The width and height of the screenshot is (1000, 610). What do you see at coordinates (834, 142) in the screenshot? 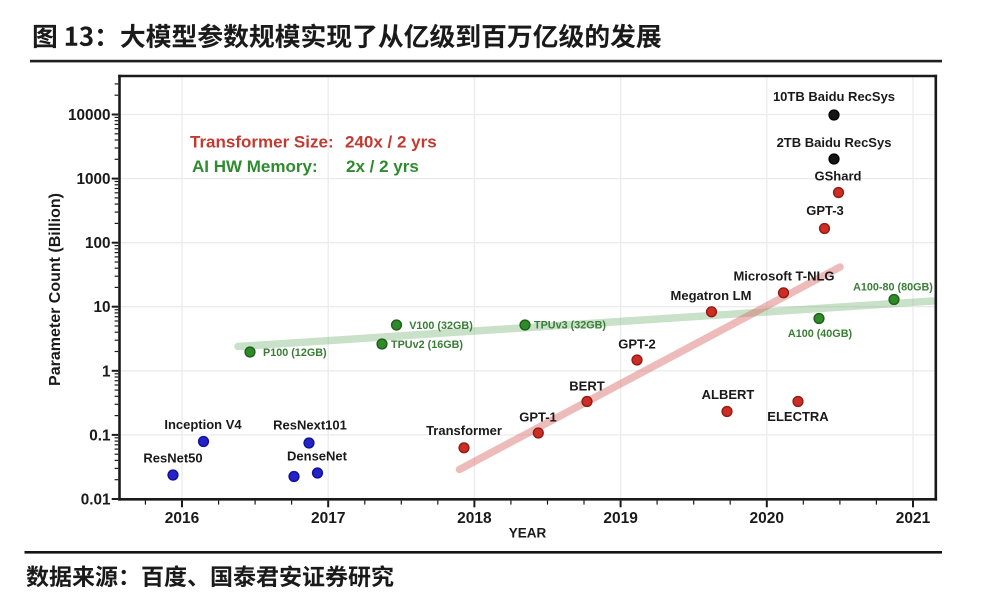
I see `svg-text: 2TB Baidu RecSys` at bounding box center [834, 142].